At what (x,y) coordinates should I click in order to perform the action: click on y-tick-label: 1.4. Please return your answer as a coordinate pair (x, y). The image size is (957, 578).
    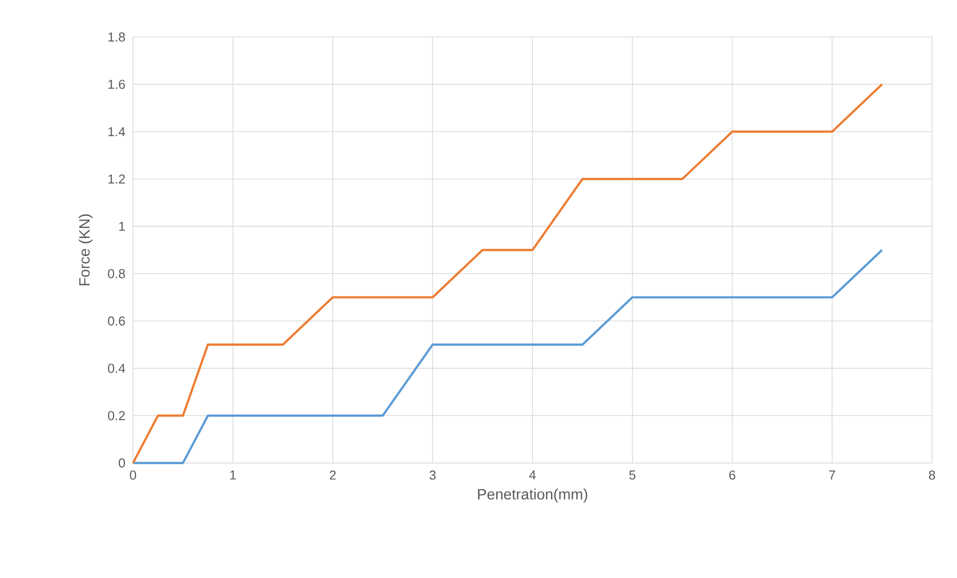
    Looking at the image, I should click on (117, 131).